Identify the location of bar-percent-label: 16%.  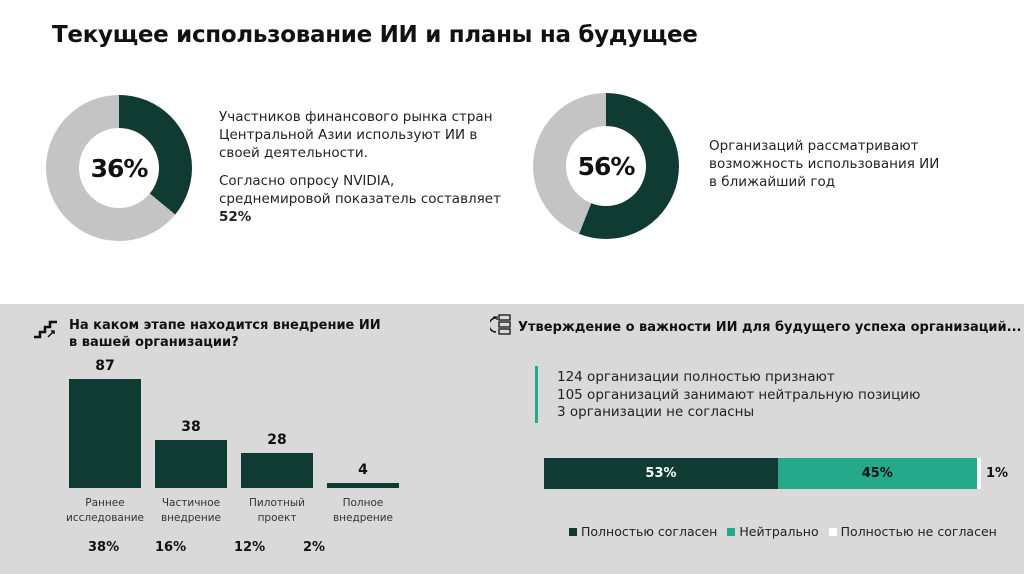
(171, 547).